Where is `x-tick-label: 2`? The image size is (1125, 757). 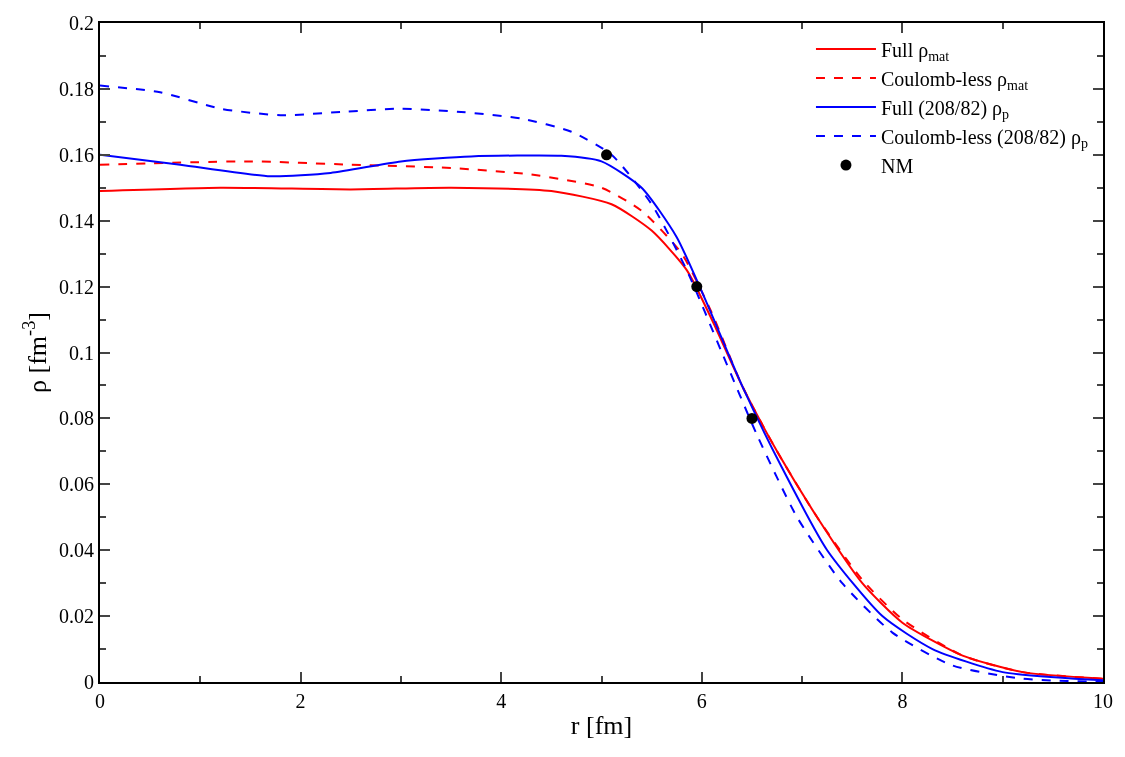
x-tick-label: 2 is located at coordinates (300, 701).